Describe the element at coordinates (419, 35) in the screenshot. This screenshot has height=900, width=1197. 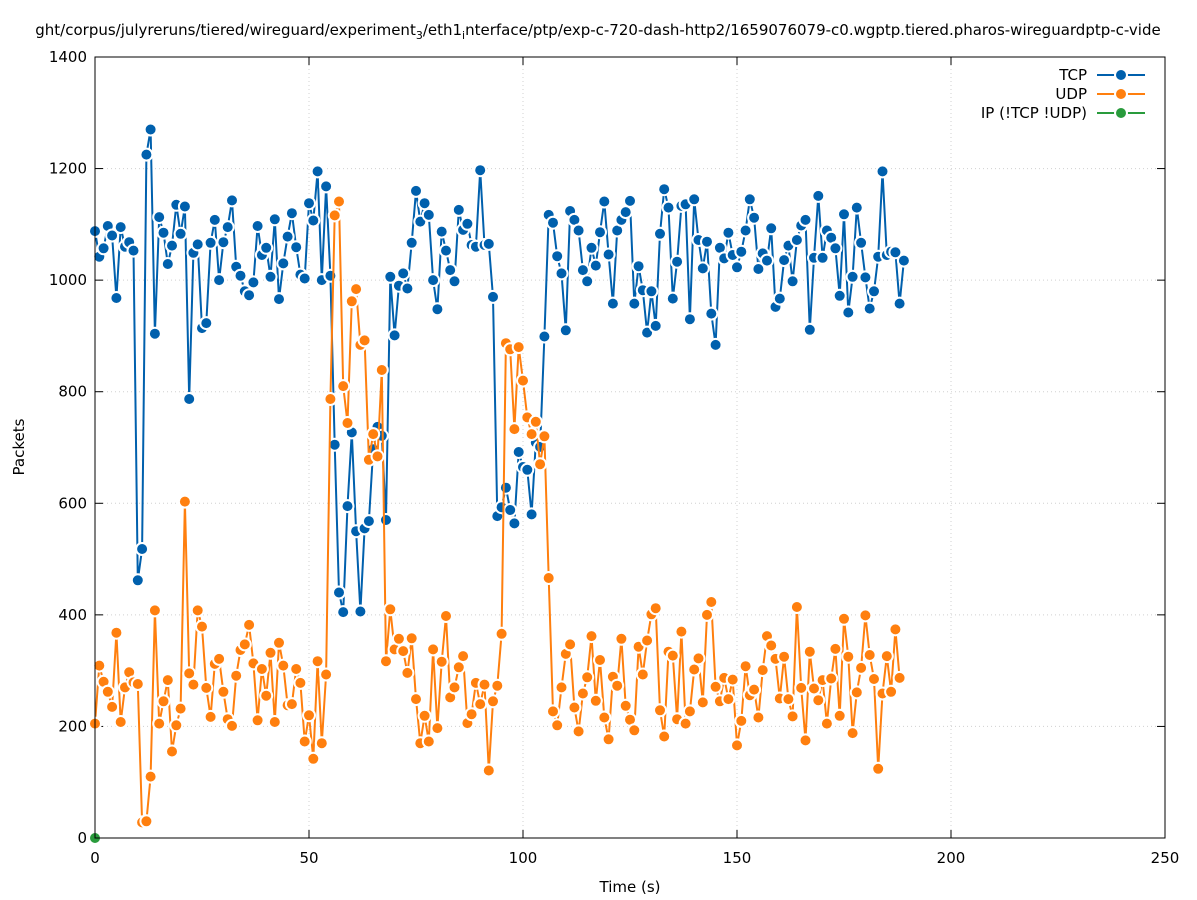
I see `title-sub-1: 3` at that location.